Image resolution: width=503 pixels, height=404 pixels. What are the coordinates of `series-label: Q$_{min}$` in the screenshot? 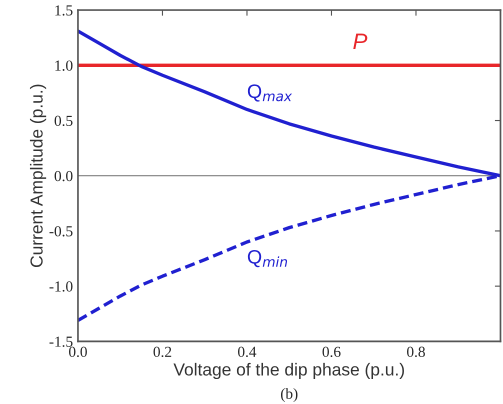 It's located at (268, 259).